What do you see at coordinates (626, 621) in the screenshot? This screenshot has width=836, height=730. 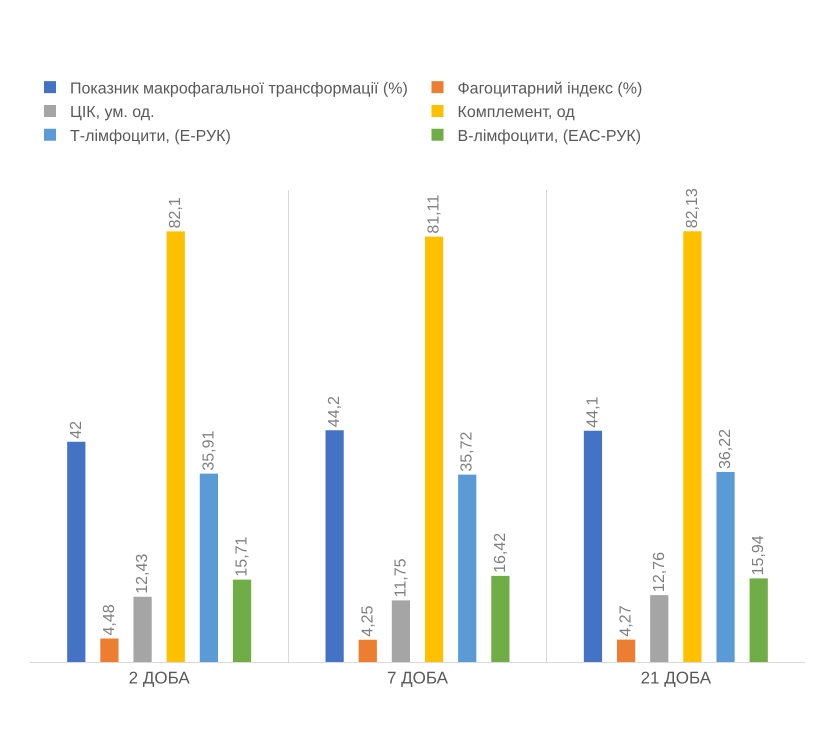 I see `data-label: 4,27` at bounding box center [626, 621].